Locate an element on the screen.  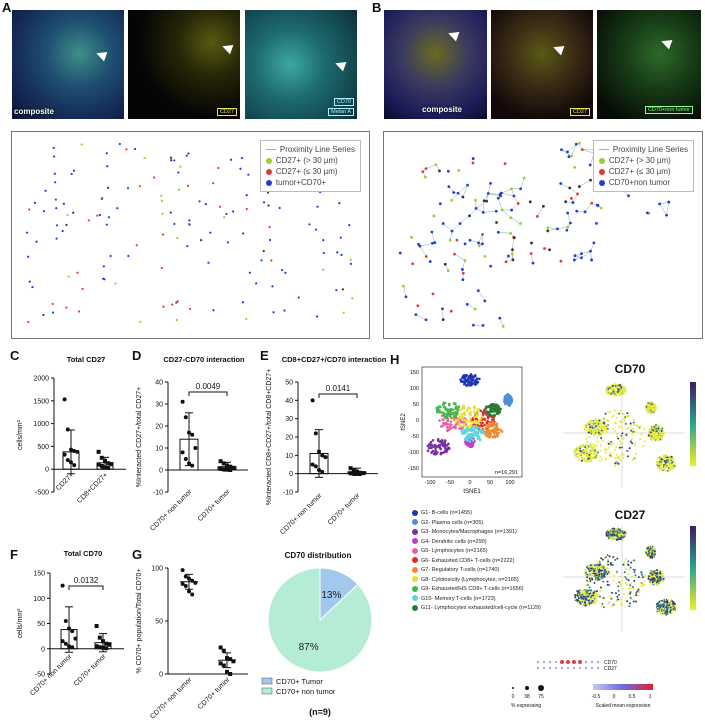
y-tick-label: 40 is located at coordinates (159, 383).